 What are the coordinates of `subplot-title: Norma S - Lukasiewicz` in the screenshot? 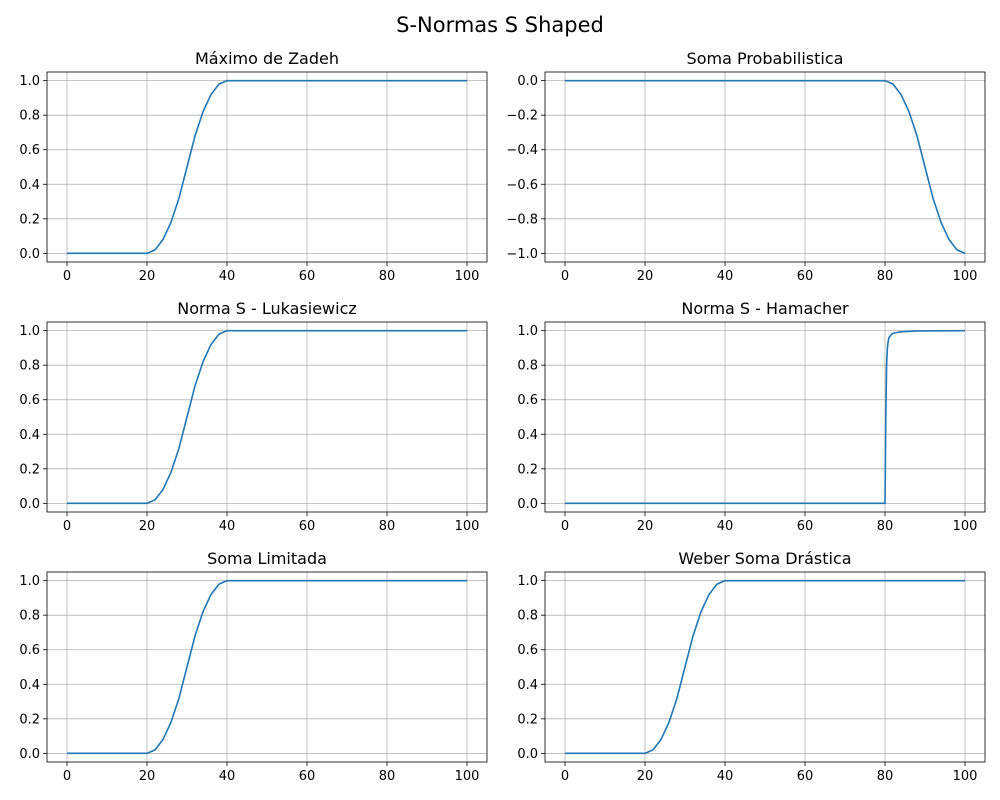 It's located at (267, 308).